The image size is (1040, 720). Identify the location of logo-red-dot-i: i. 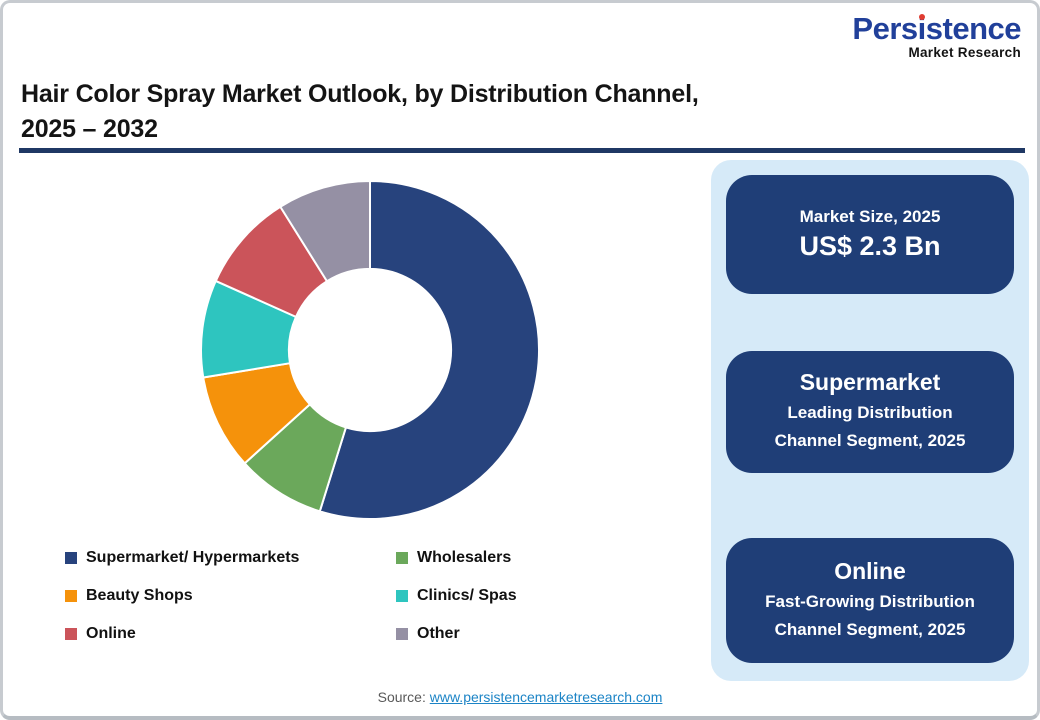
(922, 28).